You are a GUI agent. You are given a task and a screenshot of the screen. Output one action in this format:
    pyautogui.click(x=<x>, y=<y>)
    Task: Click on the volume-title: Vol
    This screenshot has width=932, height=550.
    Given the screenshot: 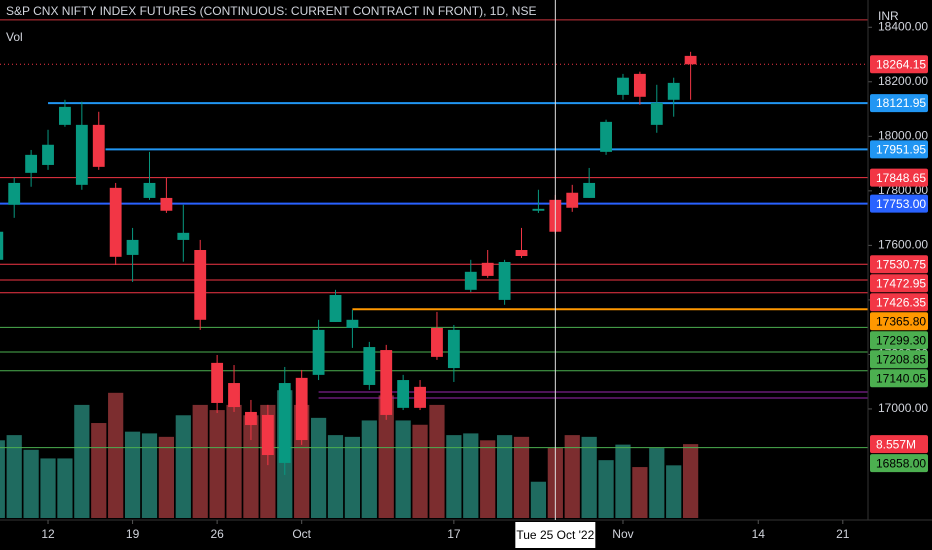 What is the action you would take?
    pyautogui.click(x=14, y=37)
    